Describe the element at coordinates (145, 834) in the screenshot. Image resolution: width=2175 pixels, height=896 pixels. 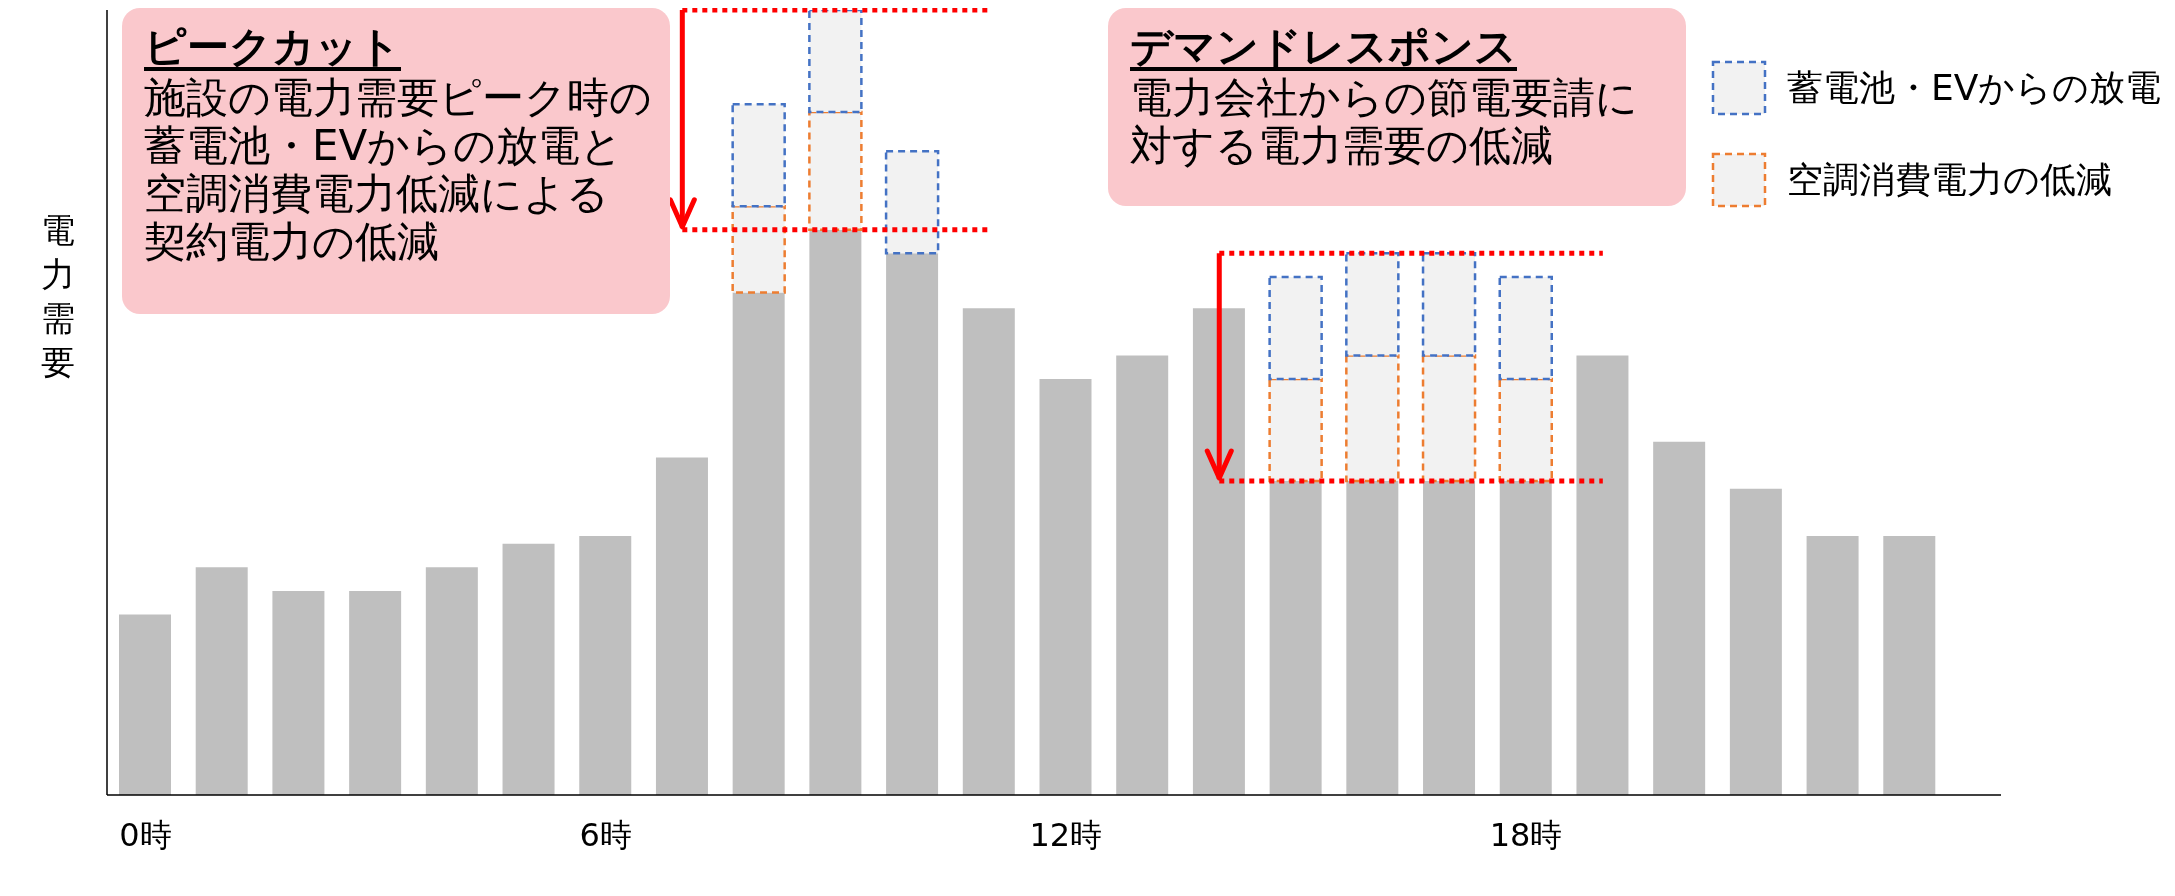
I see `x-tick-label: 0時` at that location.